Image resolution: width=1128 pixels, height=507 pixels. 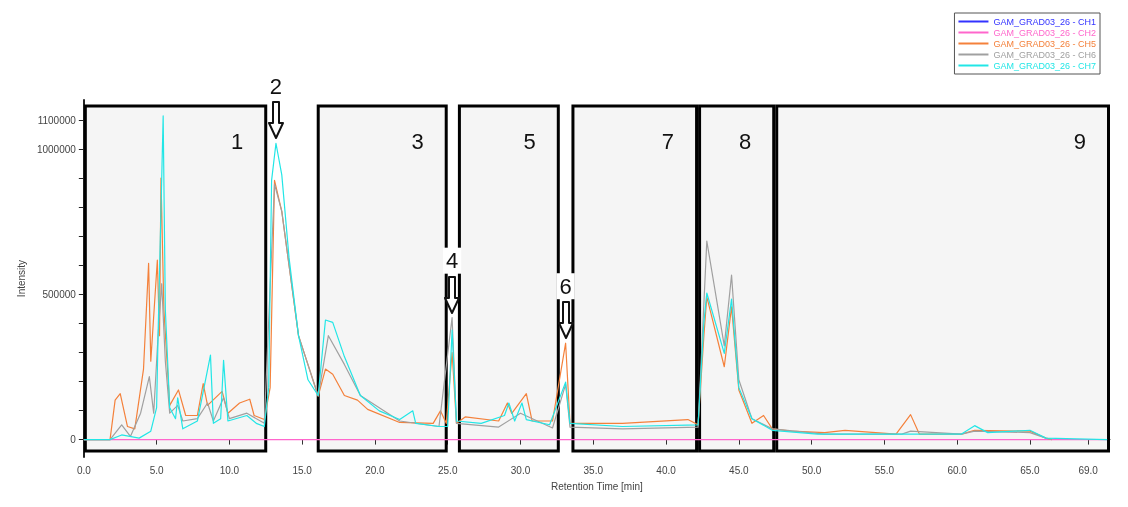 What do you see at coordinates (884, 470) in the screenshot?
I see `x-tick-label: 55.0` at bounding box center [884, 470].